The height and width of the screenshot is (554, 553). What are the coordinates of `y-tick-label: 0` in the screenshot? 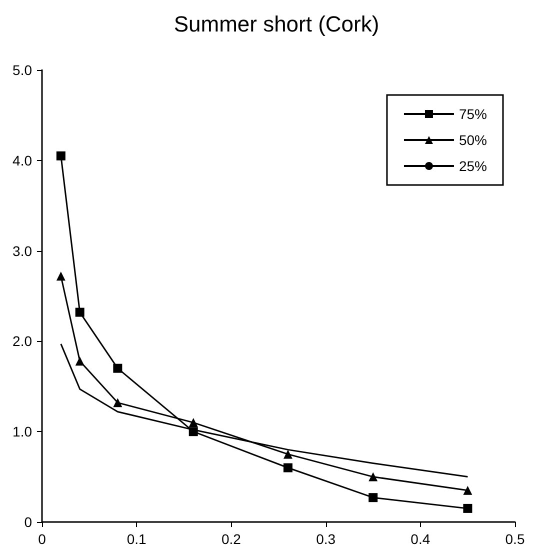 It's located at (28, 522).